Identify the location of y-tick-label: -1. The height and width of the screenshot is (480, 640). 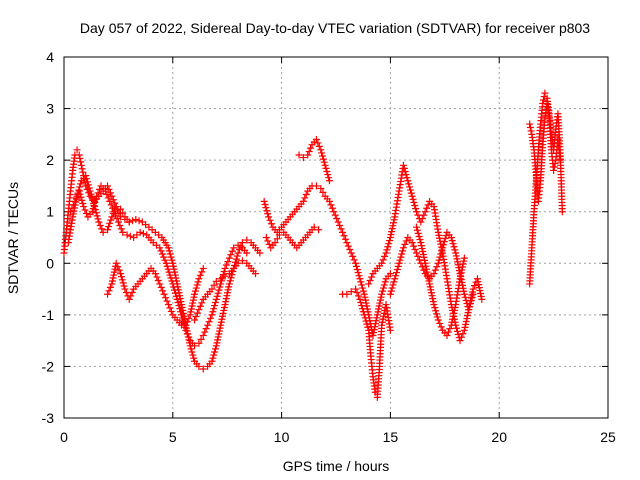
(48, 315).